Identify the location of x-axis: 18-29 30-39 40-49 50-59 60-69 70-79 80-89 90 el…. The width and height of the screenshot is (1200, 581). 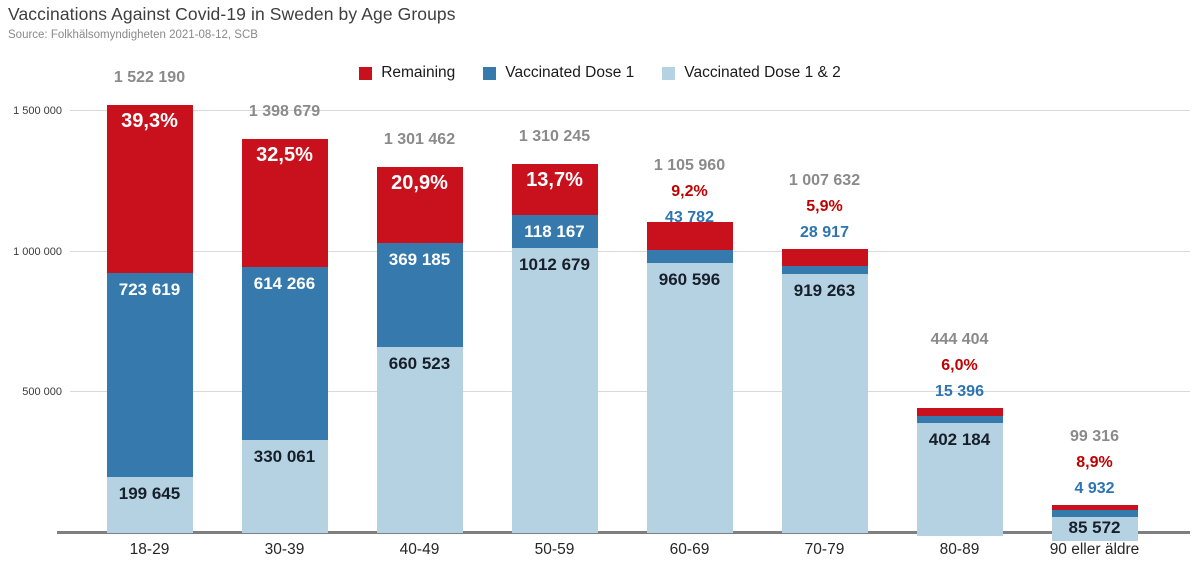
(622, 550).